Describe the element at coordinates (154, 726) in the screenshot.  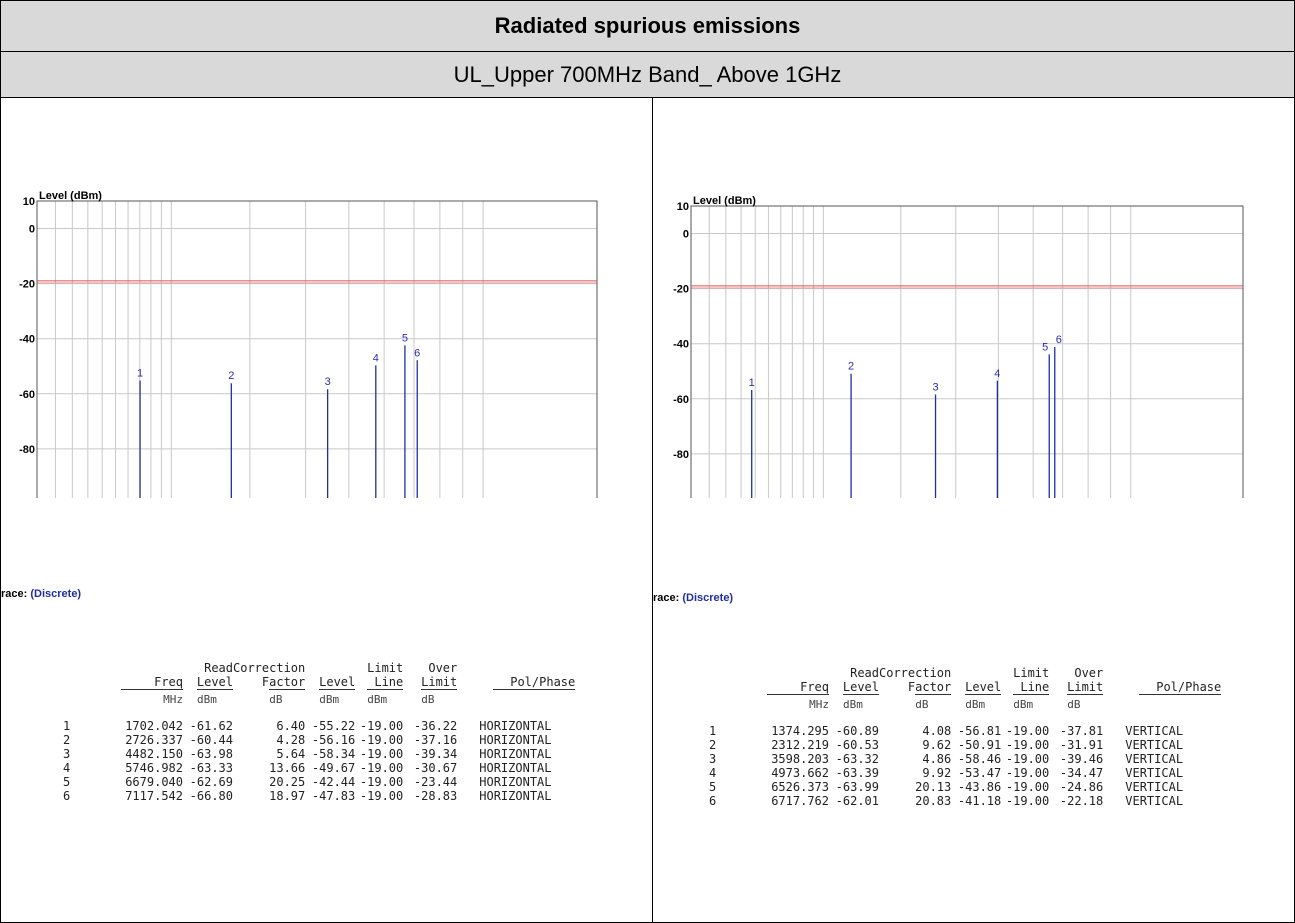
I see `freq-cell: 1702.042` at that location.